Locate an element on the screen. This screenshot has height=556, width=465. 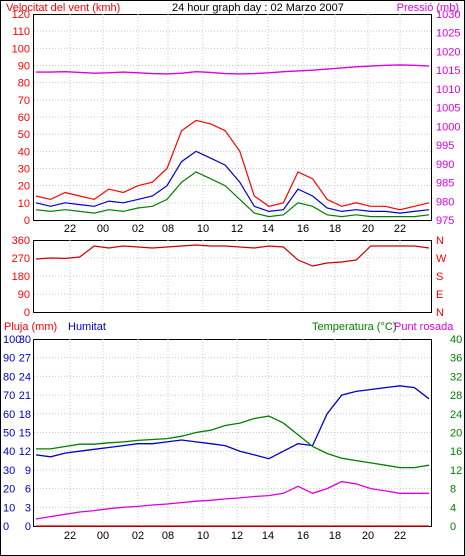
wind-x-tick: 02 is located at coordinates (138, 229).